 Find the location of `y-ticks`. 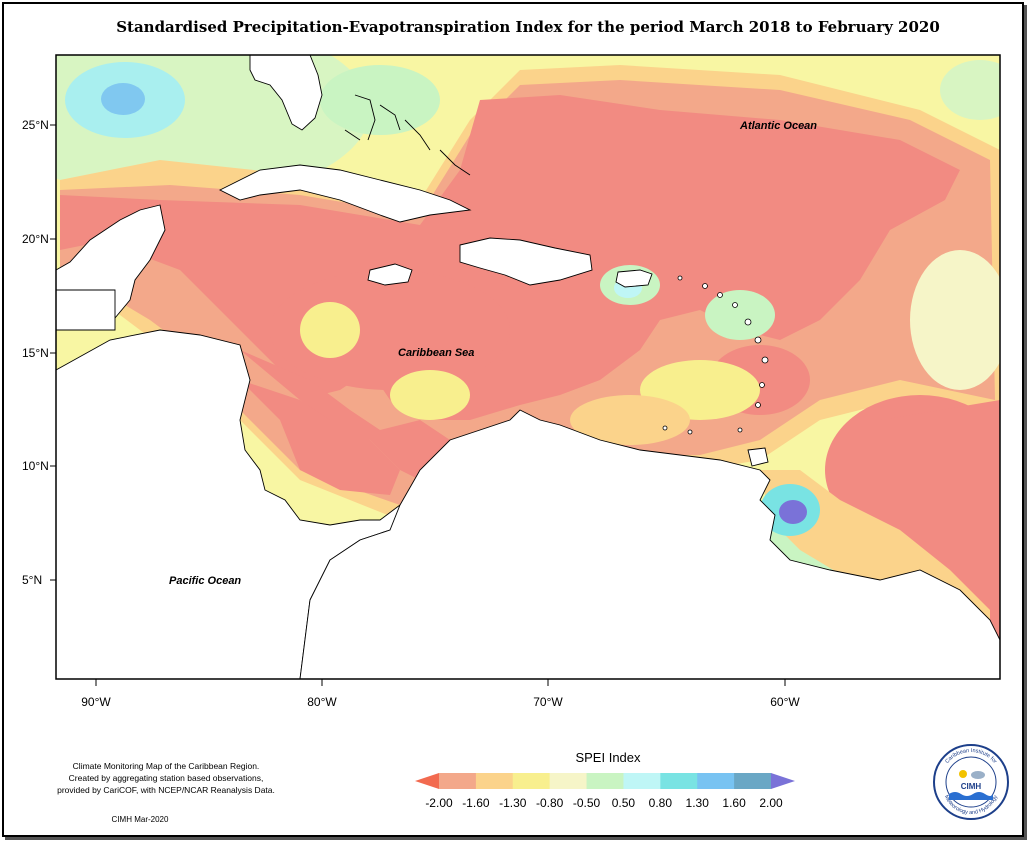

y-ticks is located at coordinates (53, 352).